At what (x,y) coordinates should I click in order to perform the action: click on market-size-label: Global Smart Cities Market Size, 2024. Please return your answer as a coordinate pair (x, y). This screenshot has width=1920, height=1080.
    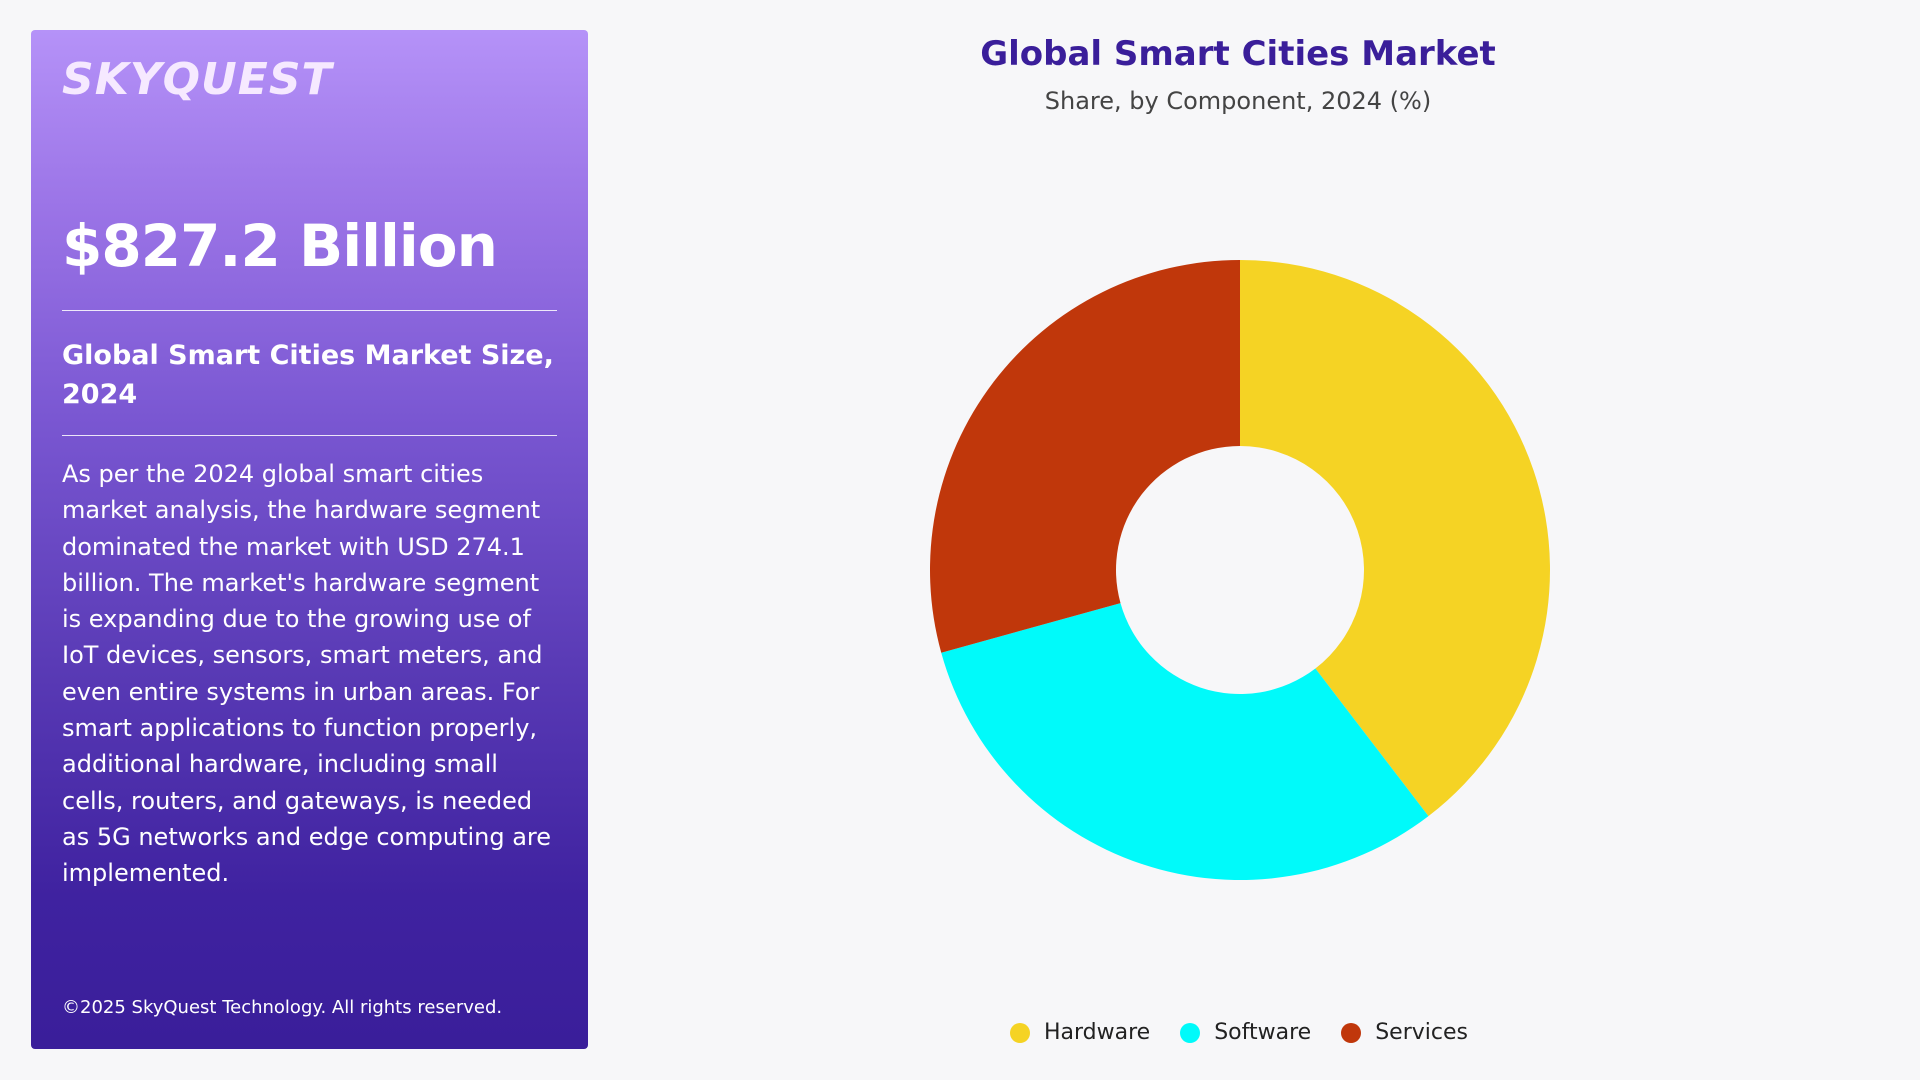
    Looking at the image, I should click on (308, 375).